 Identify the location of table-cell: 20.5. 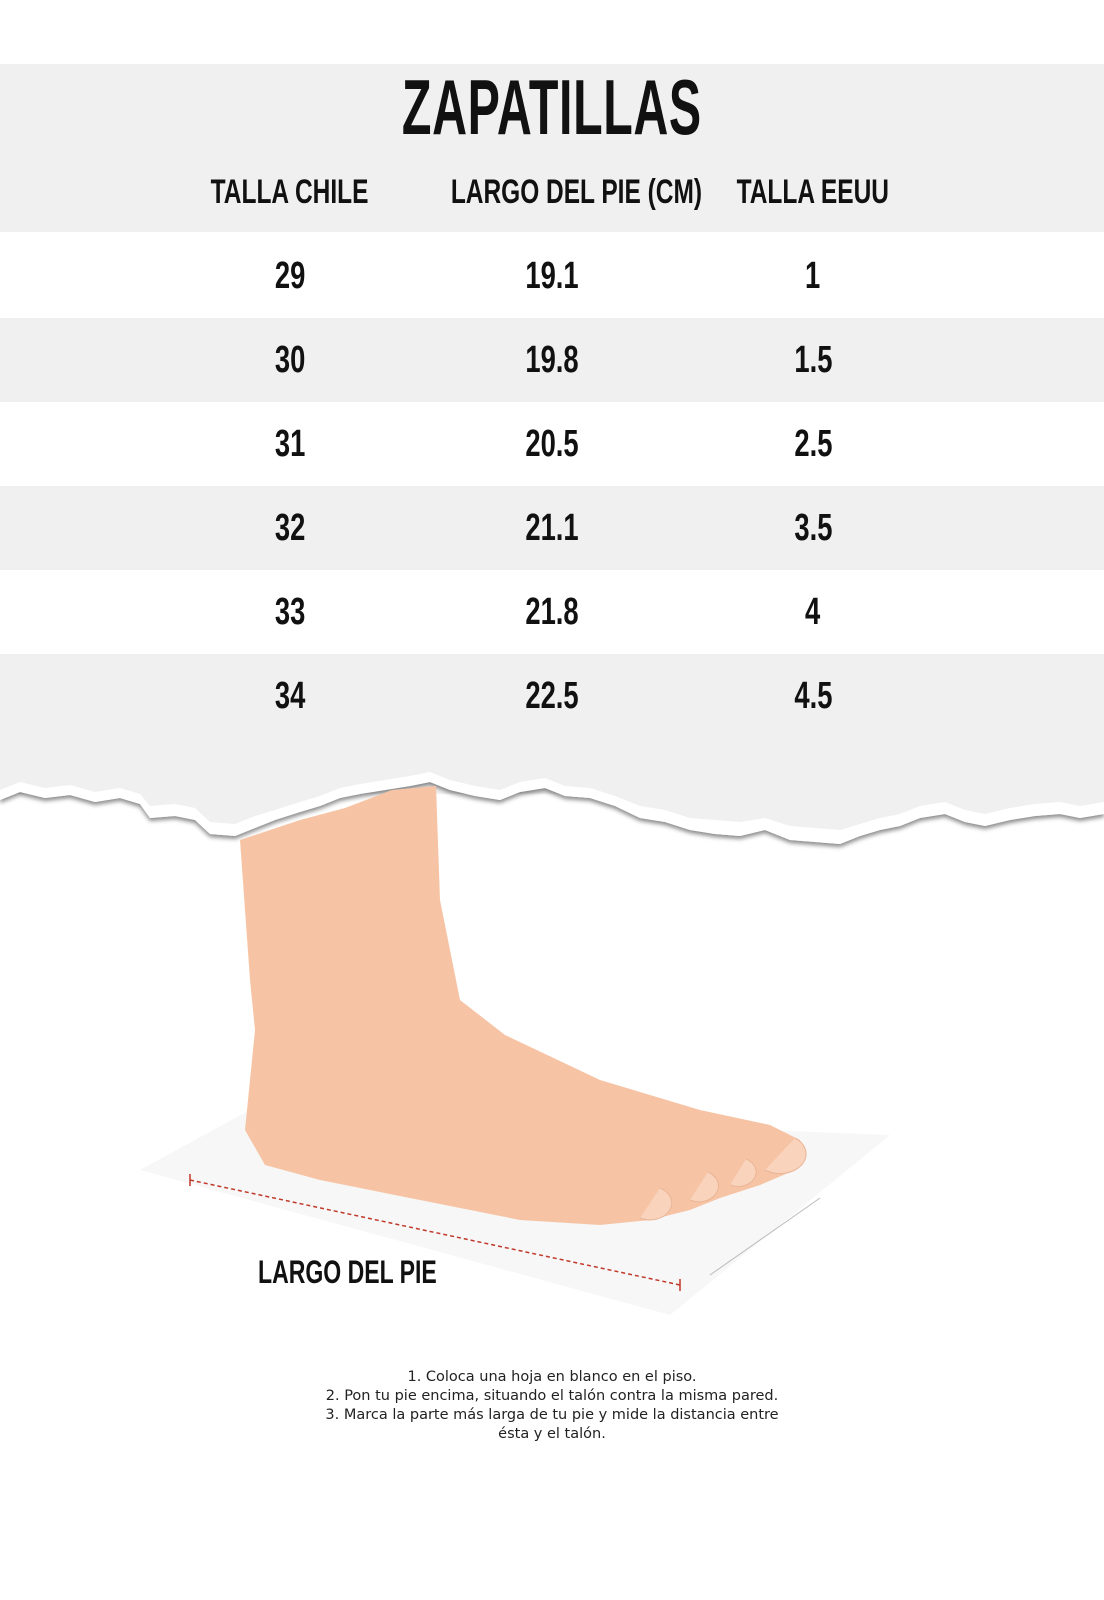
(552, 444).